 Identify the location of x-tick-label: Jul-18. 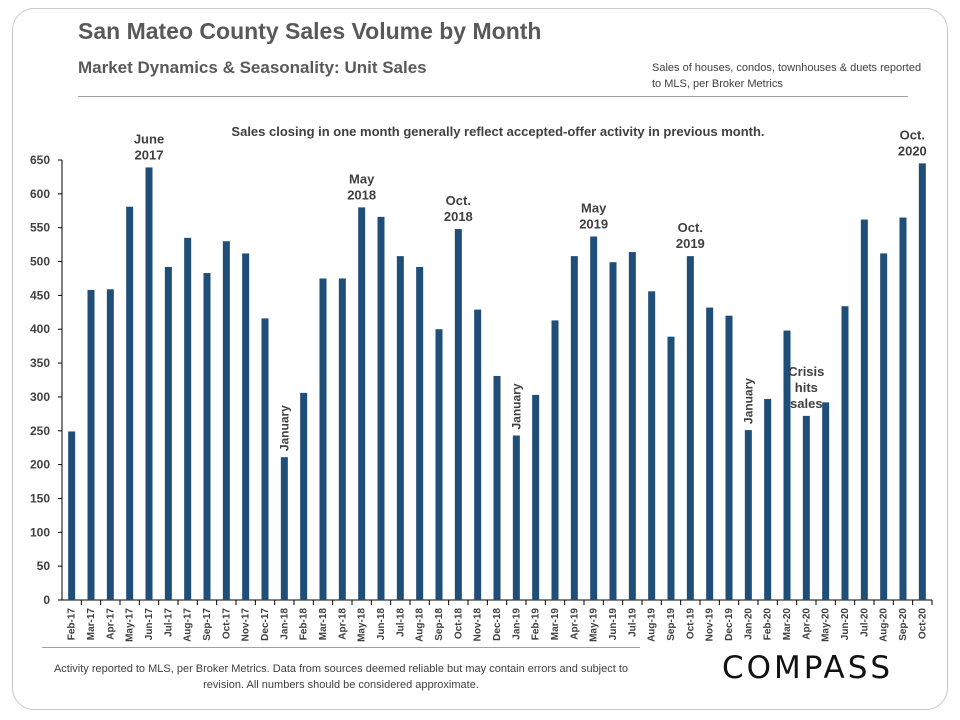
(400, 622).